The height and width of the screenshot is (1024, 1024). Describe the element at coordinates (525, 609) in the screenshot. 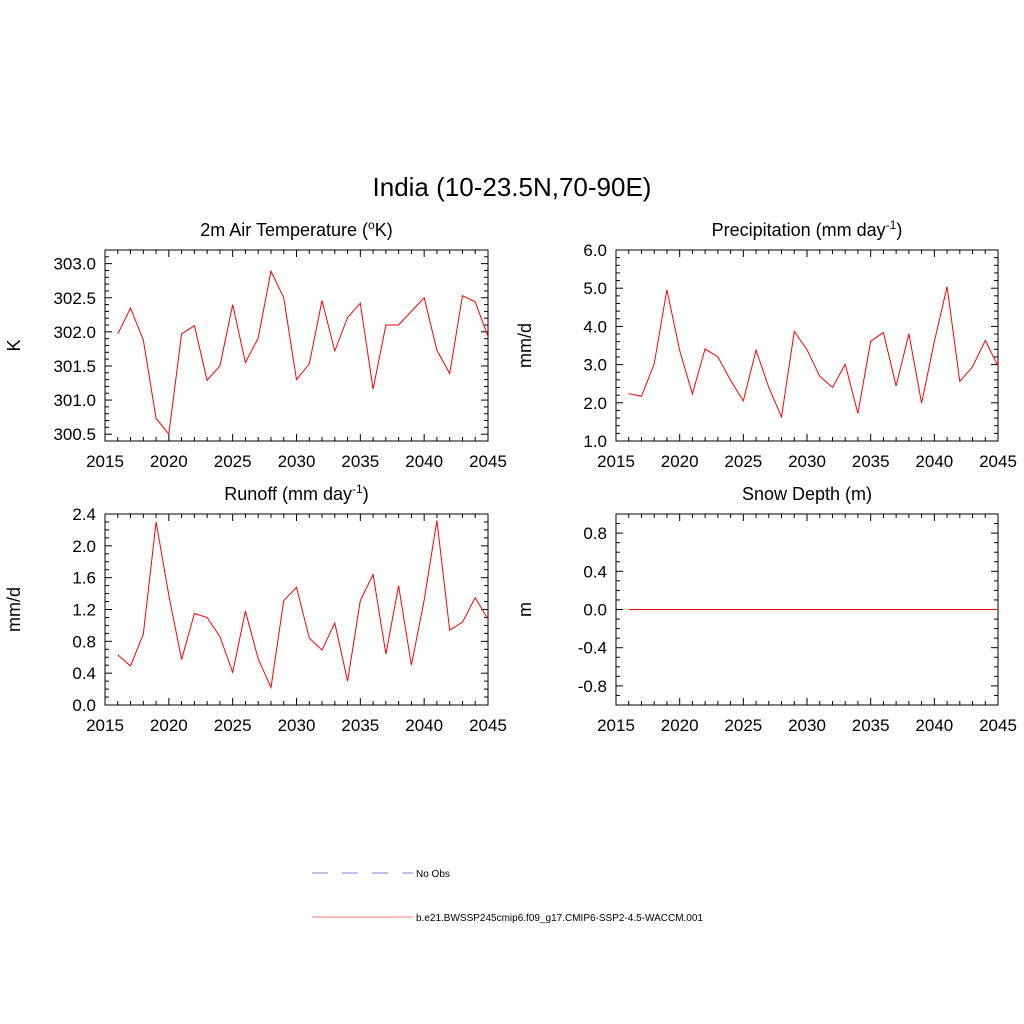

I see `y-axis-label: m` at that location.